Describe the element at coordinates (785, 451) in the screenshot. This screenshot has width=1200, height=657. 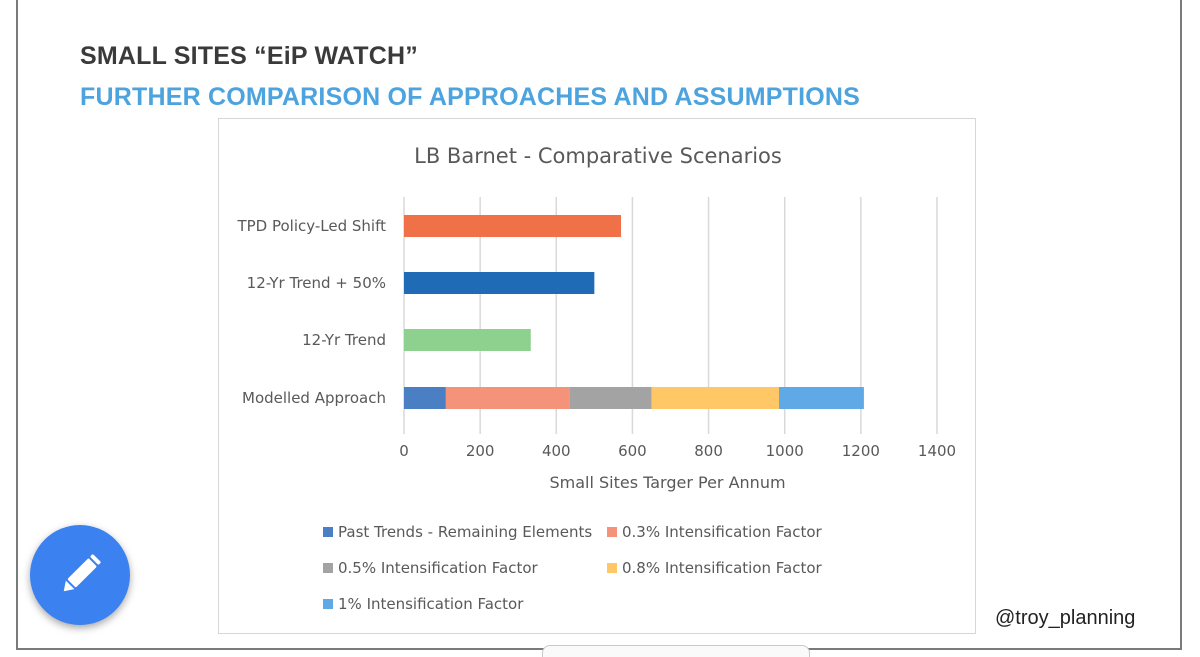
I see `x-tick-label: 1000` at that location.